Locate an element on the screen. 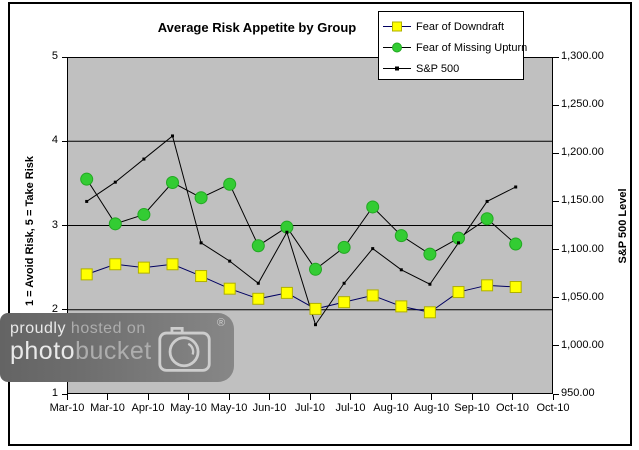 The image size is (639, 450). legend-entry: Fear of Missing Upturn is located at coordinates (454, 47).